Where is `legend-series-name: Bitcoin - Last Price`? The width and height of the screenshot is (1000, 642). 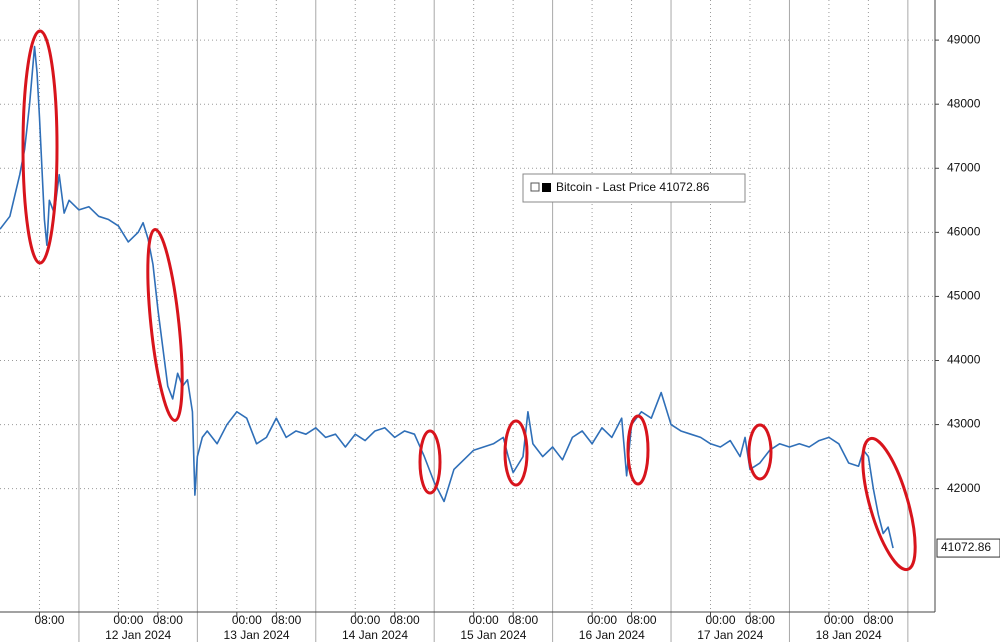 legend-series-name: Bitcoin - Last Price is located at coordinates (606, 187).